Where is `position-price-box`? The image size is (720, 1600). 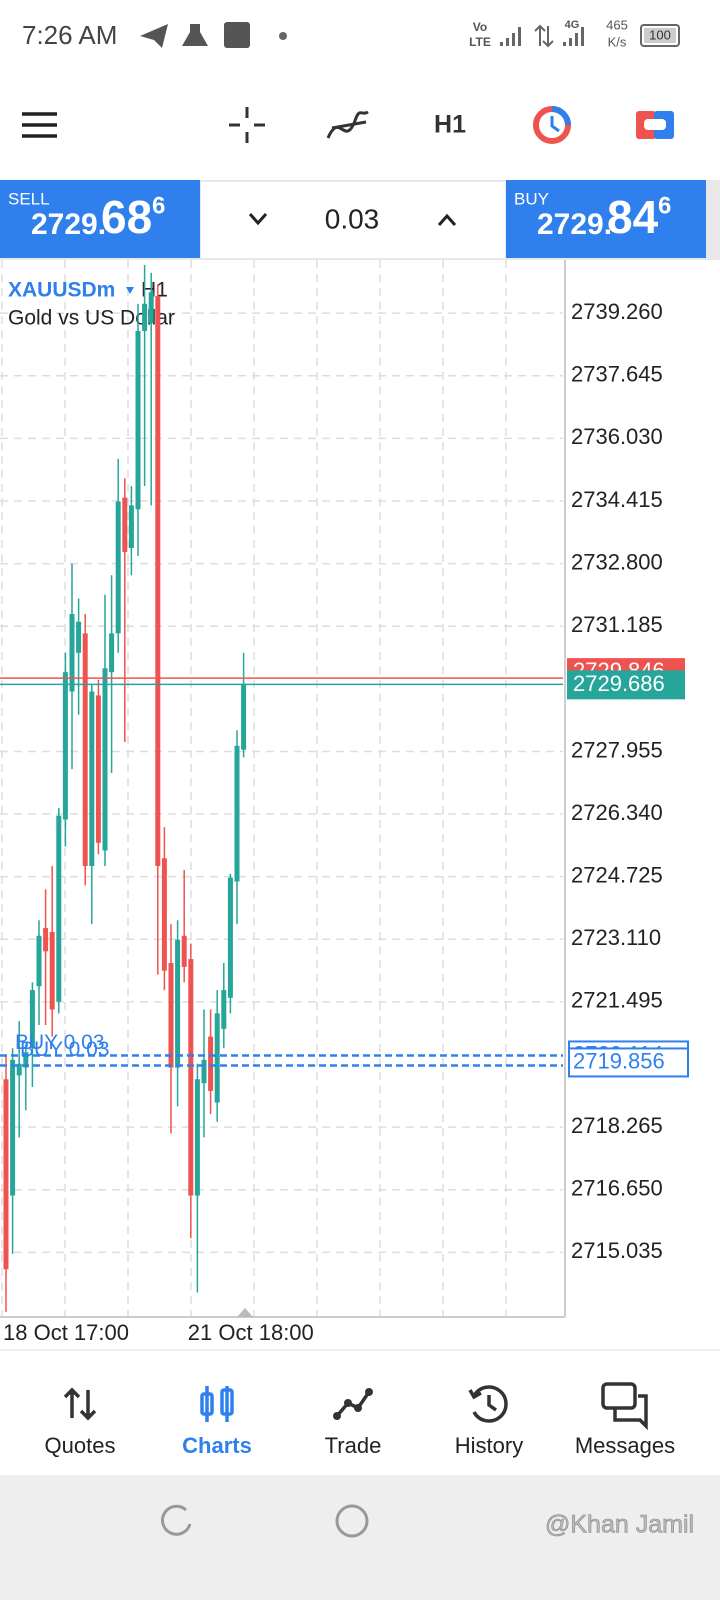
position-price-box is located at coordinates (628, 1062).